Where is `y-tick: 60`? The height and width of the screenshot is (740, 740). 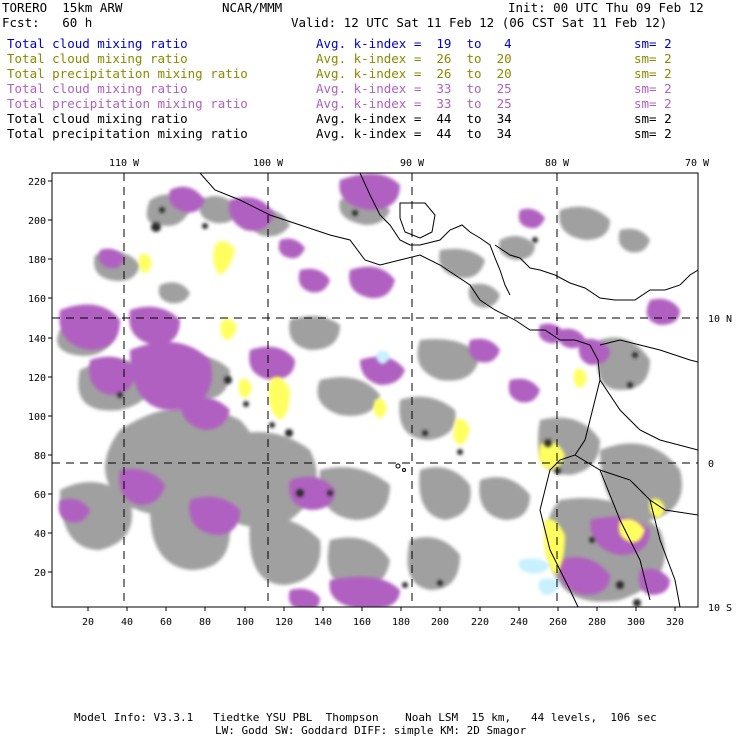 y-tick: 60 is located at coordinates (40, 495).